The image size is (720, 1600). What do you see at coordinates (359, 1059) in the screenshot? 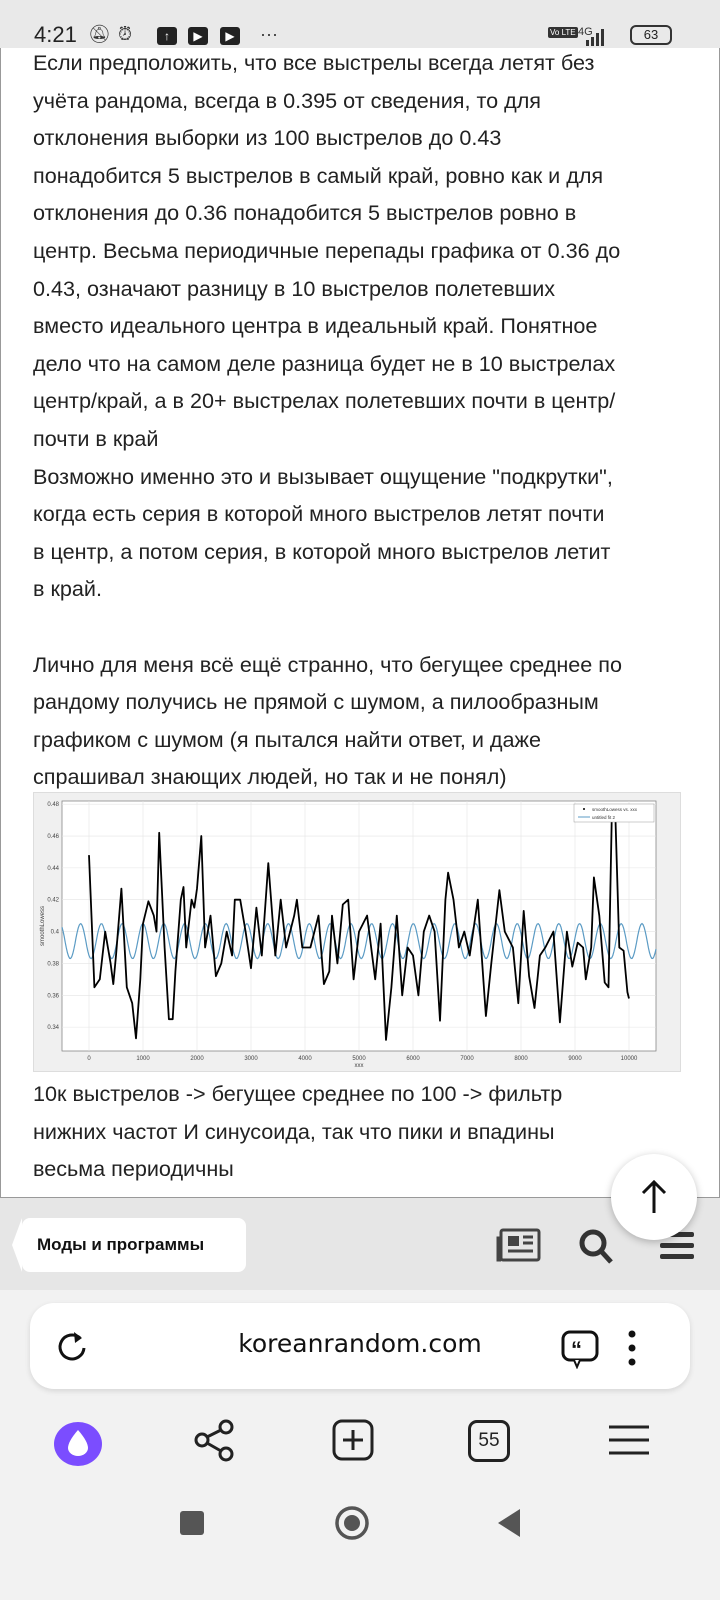
I see `x-tick-label: 5000` at bounding box center [359, 1059].